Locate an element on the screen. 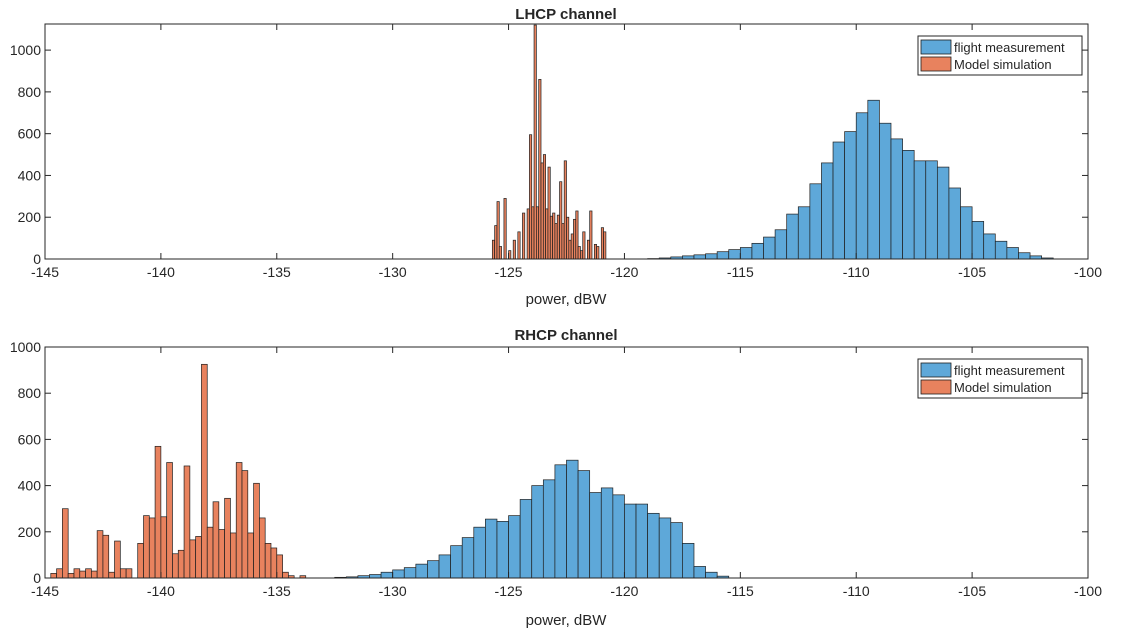 Image resolution: width=1122 pixels, height=632 pixels. x-tick-label: -115 is located at coordinates (740, 591).